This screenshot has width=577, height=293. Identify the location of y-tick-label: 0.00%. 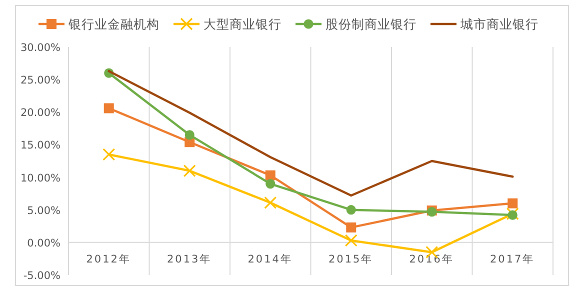
(44, 243).